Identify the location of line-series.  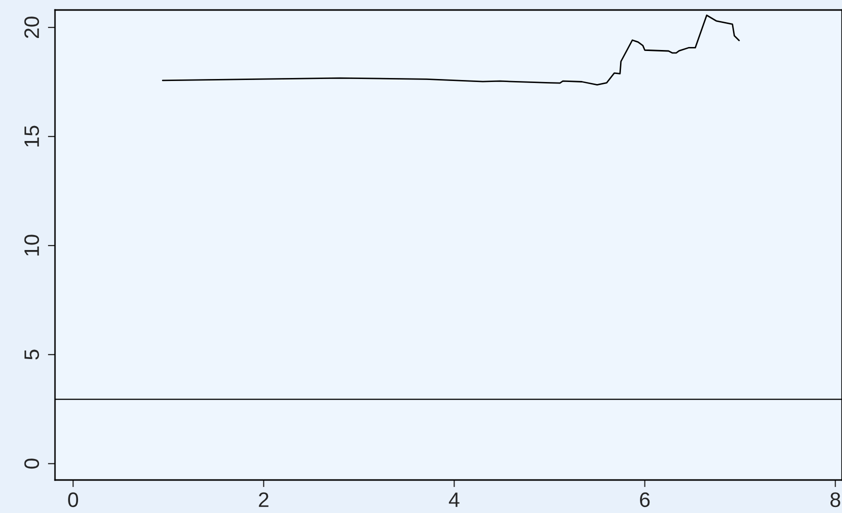
(451, 50).